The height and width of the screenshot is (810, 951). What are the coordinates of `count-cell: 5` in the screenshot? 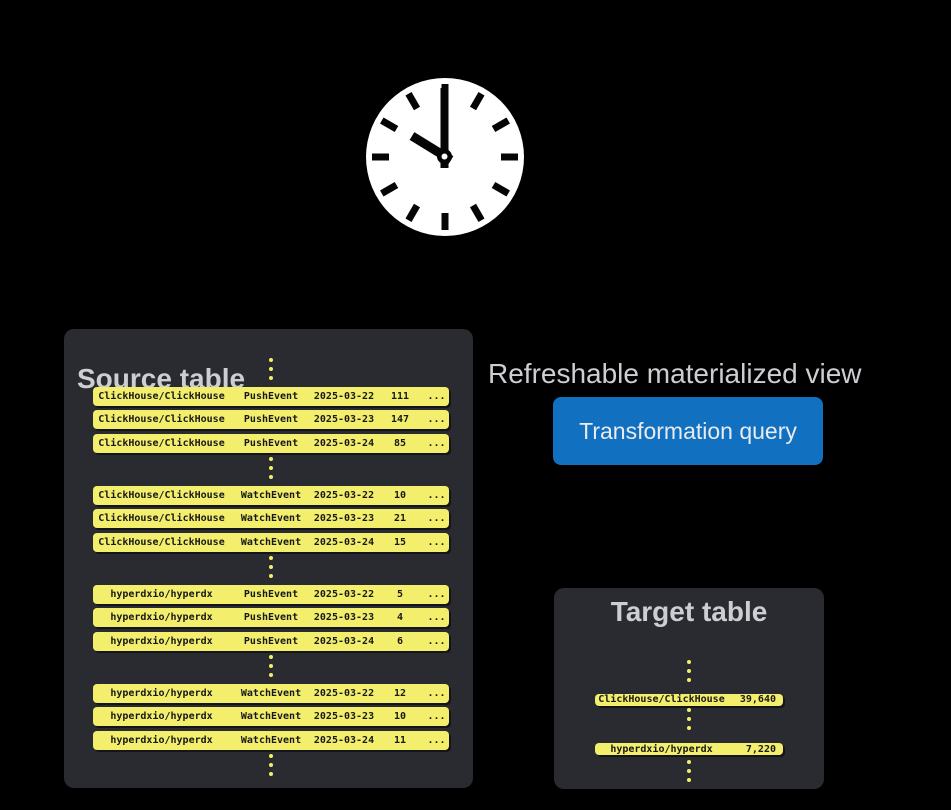 It's located at (400, 594).